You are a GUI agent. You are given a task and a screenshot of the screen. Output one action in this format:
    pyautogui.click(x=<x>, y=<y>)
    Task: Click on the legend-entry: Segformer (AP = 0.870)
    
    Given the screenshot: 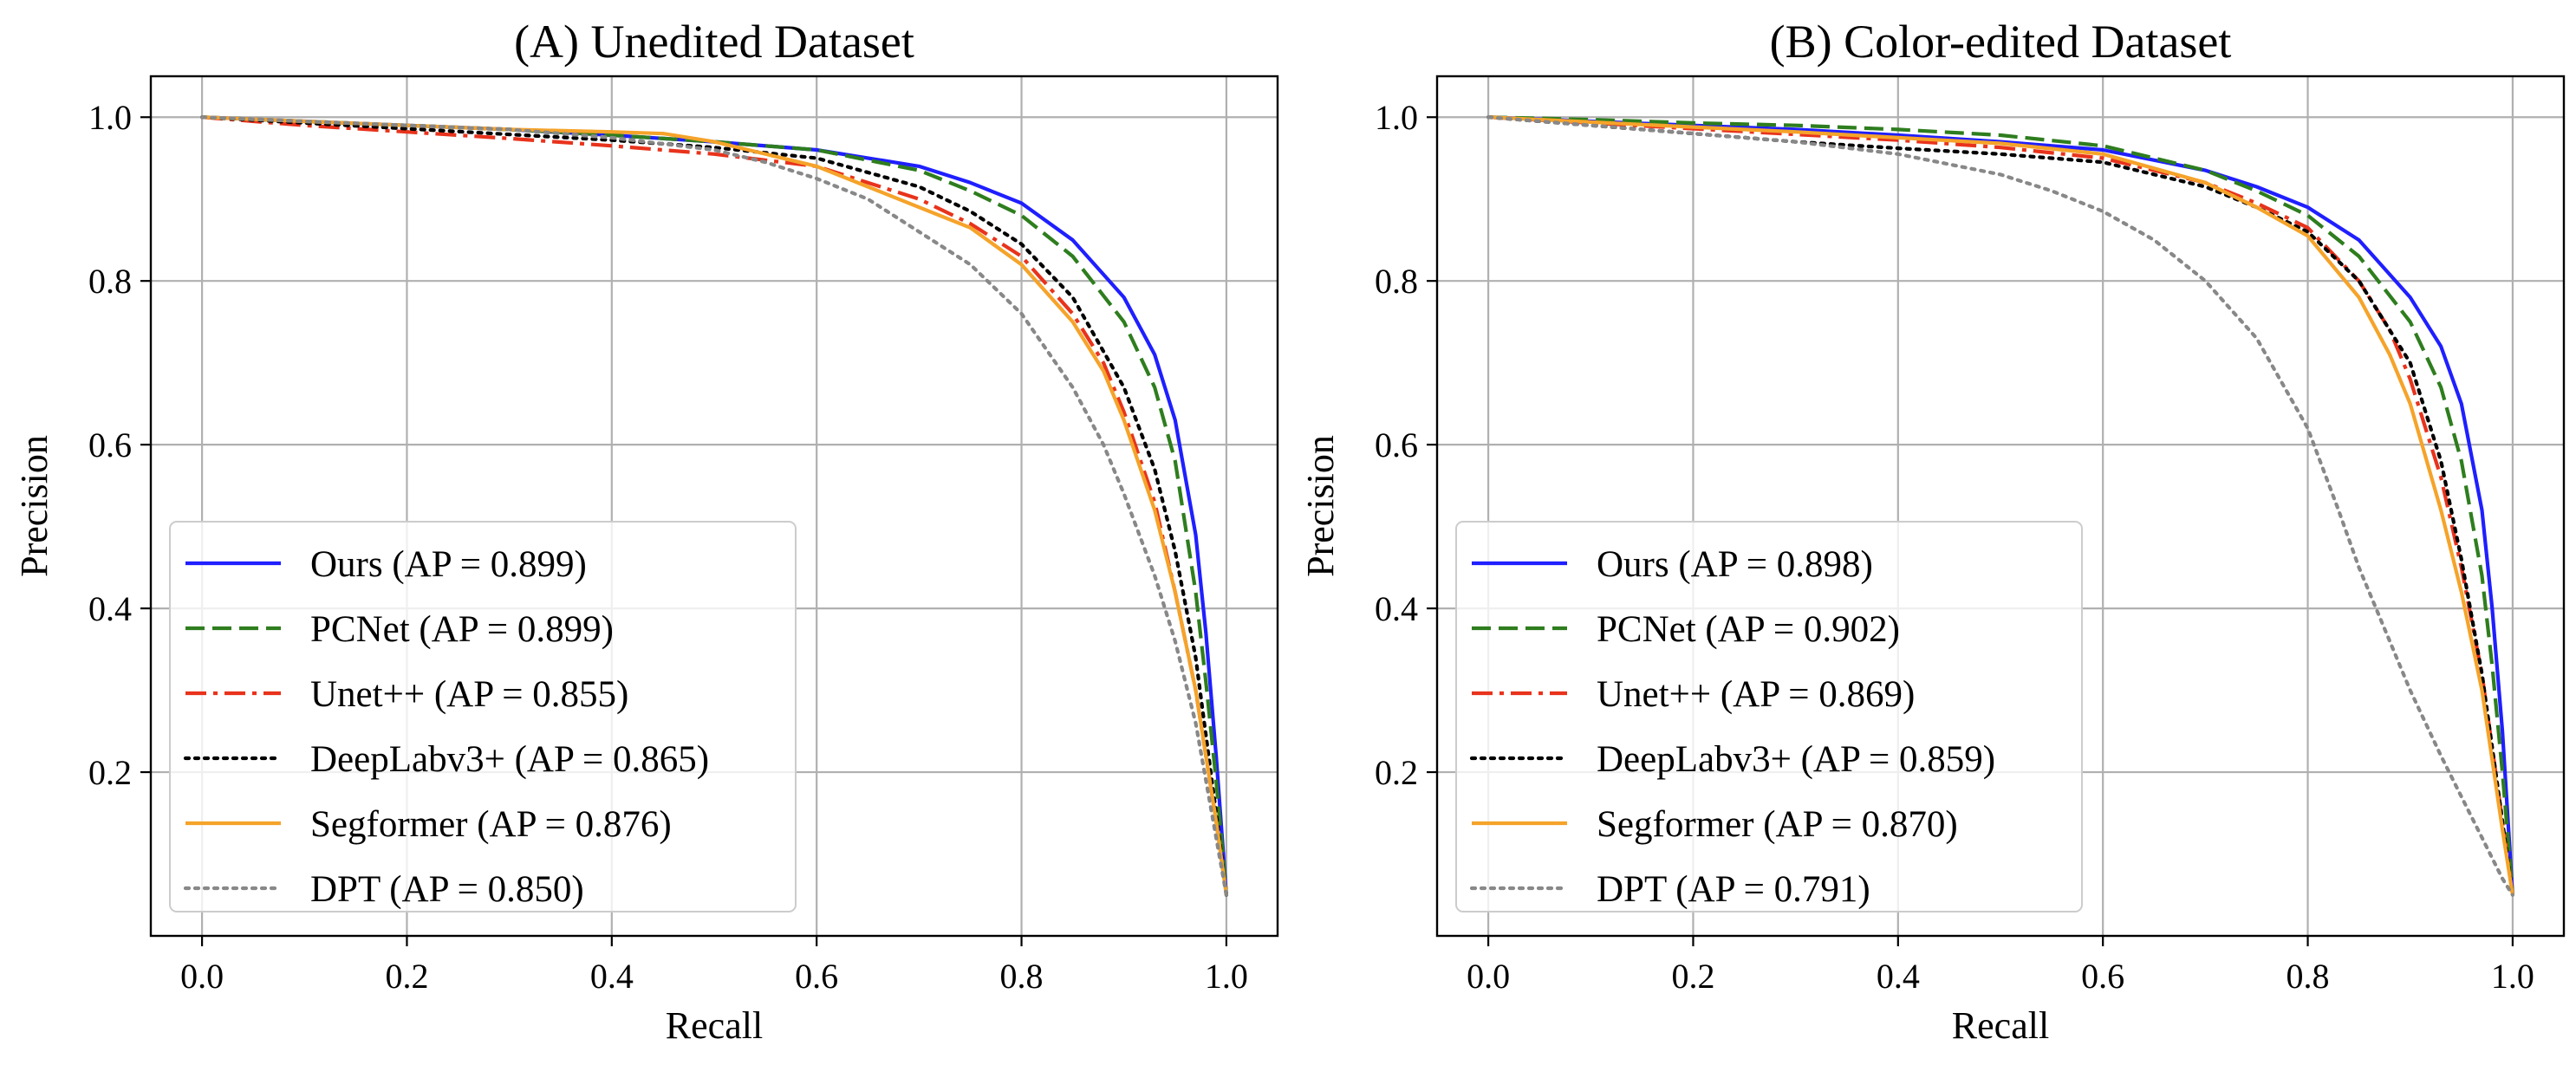 What is the action you would take?
    pyautogui.click(x=1777, y=825)
    